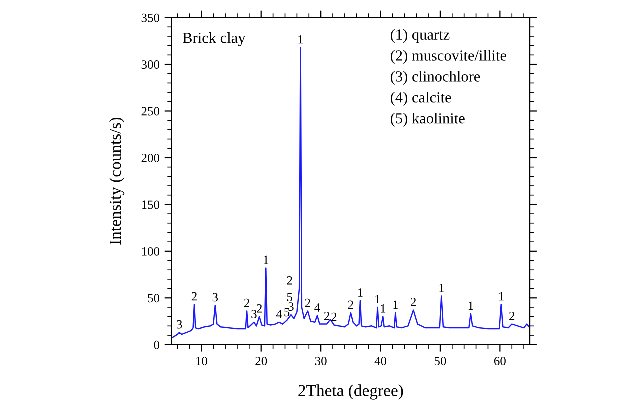  What do you see at coordinates (151, 18) in the screenshot?
I see `y-tick-label: 350` at bounding box center [151, 18].